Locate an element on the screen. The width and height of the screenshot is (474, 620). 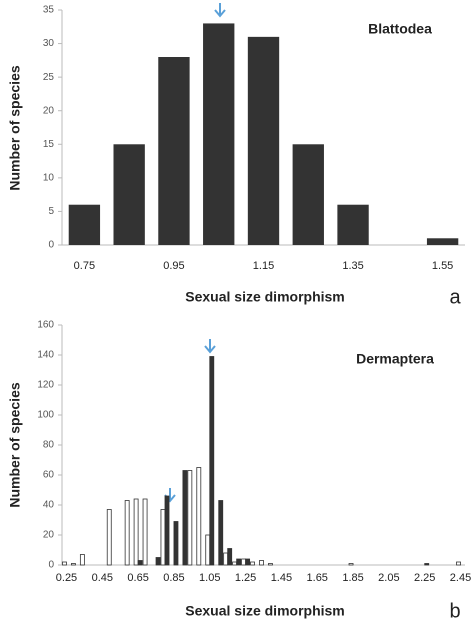
y-tick-label: 25 is located at coordinates (49, 77).